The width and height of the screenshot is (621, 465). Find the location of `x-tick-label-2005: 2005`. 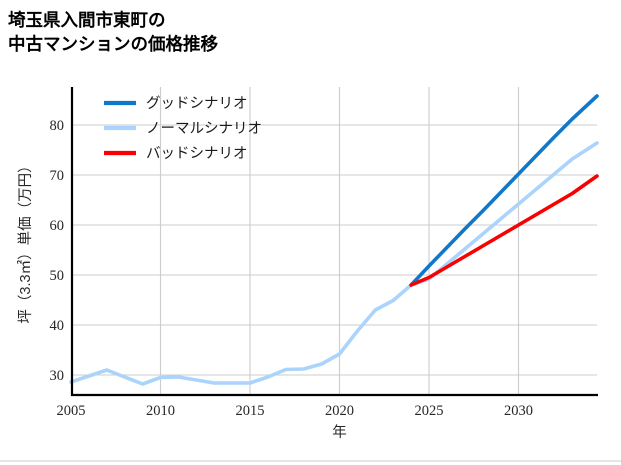

x-tick-label-2005: 2005 is located at coordinates (71, 411).